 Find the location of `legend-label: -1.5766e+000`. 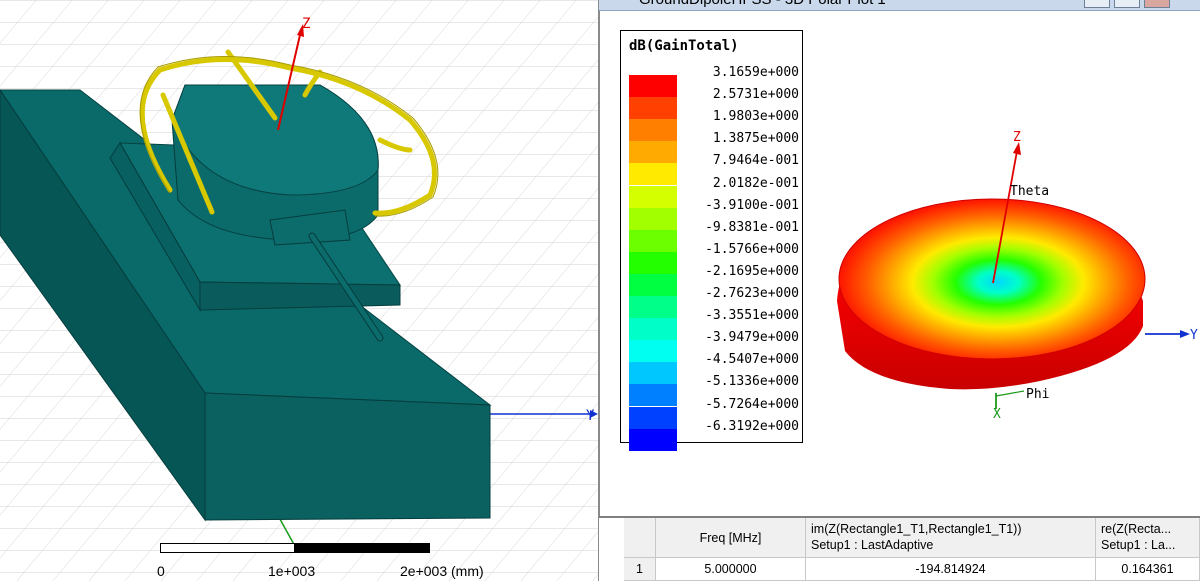

legend-label: -1.5766e+000 is located at coordinates (752, 249).